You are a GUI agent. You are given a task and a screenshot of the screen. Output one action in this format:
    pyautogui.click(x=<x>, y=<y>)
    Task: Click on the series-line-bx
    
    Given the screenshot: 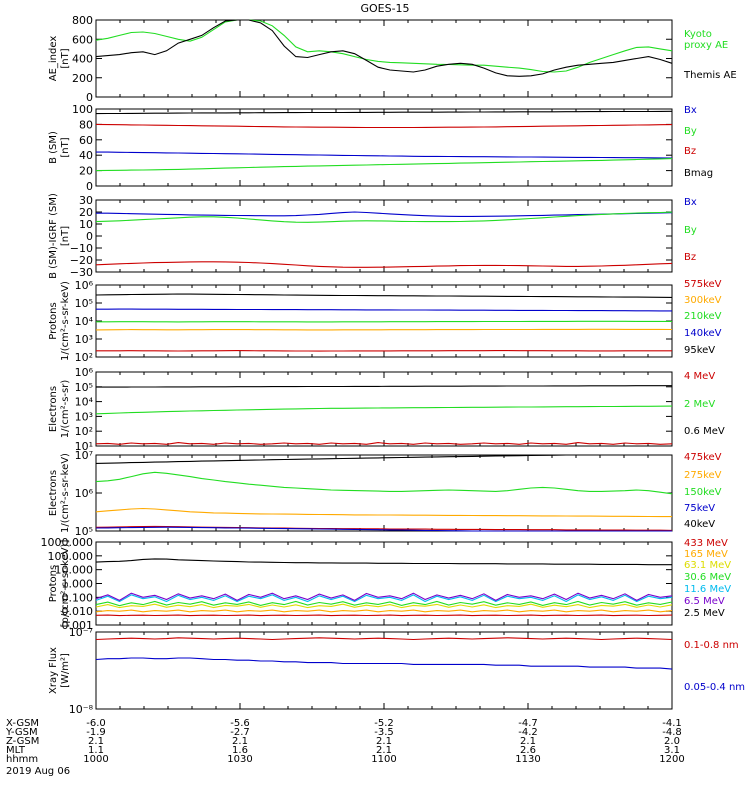 What is the action you would take?
    pyautogui.click(x=384, y=214)
    